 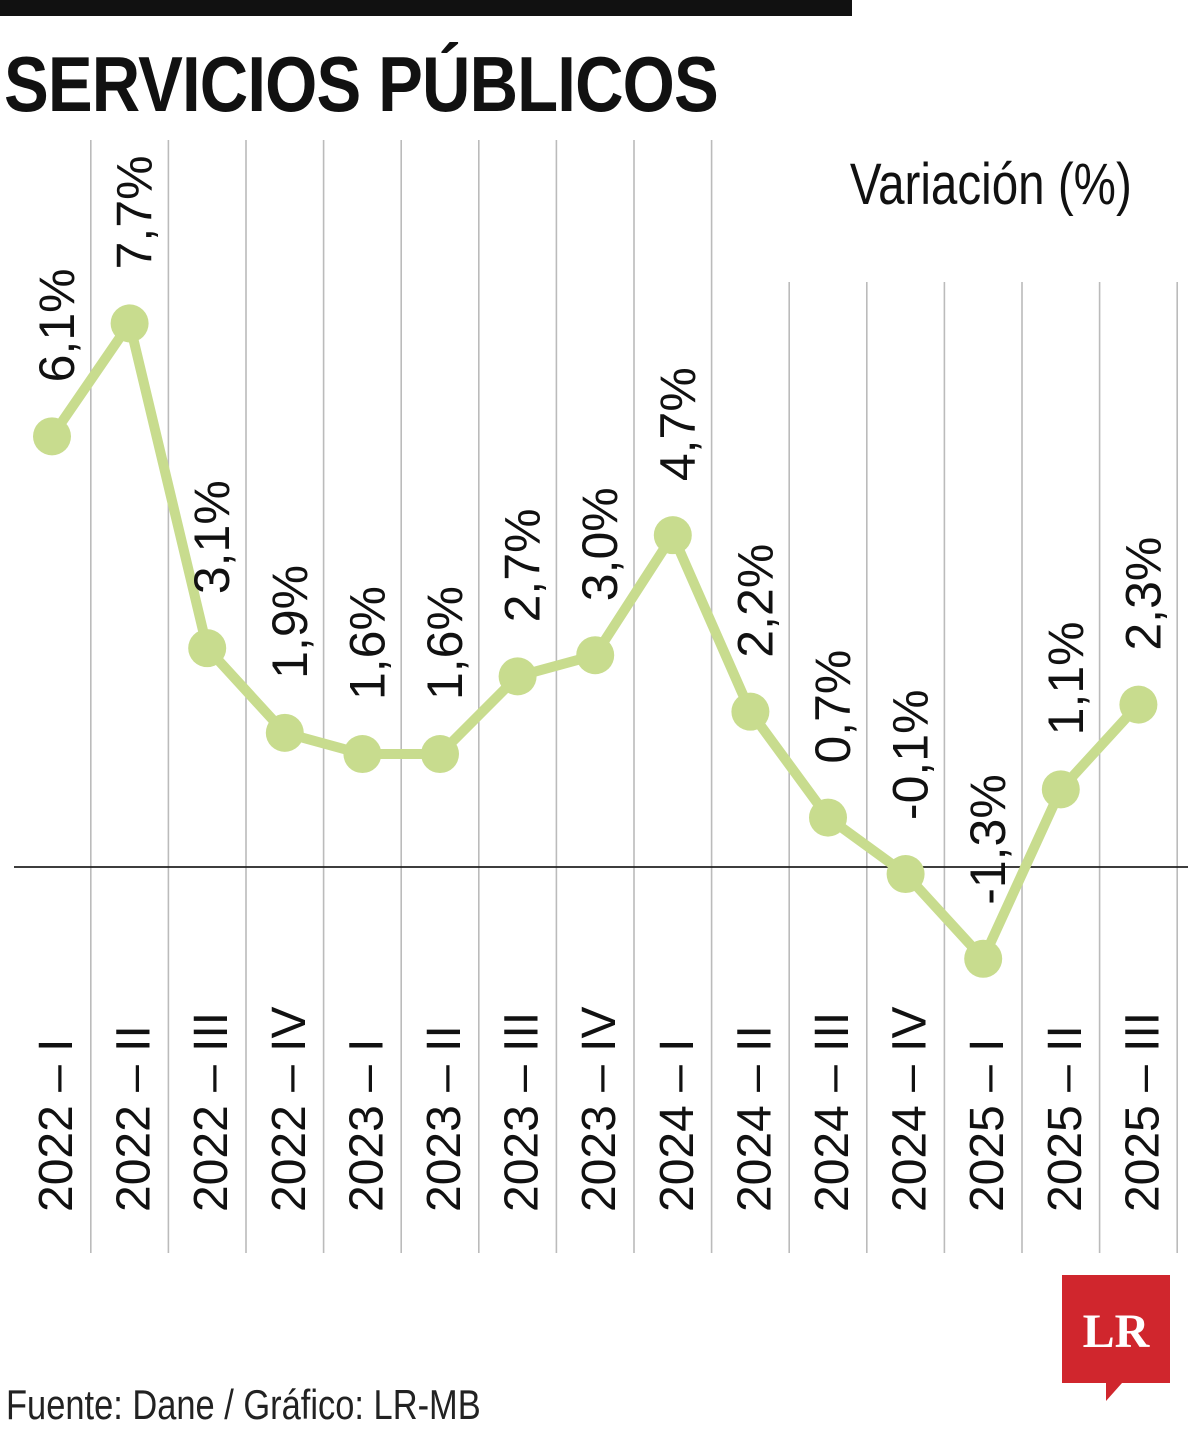 What do you see at coordinates (56, 1125) in the screenshot?
I see `category-label: 2022 – I` at bounding box center [56, 1125].